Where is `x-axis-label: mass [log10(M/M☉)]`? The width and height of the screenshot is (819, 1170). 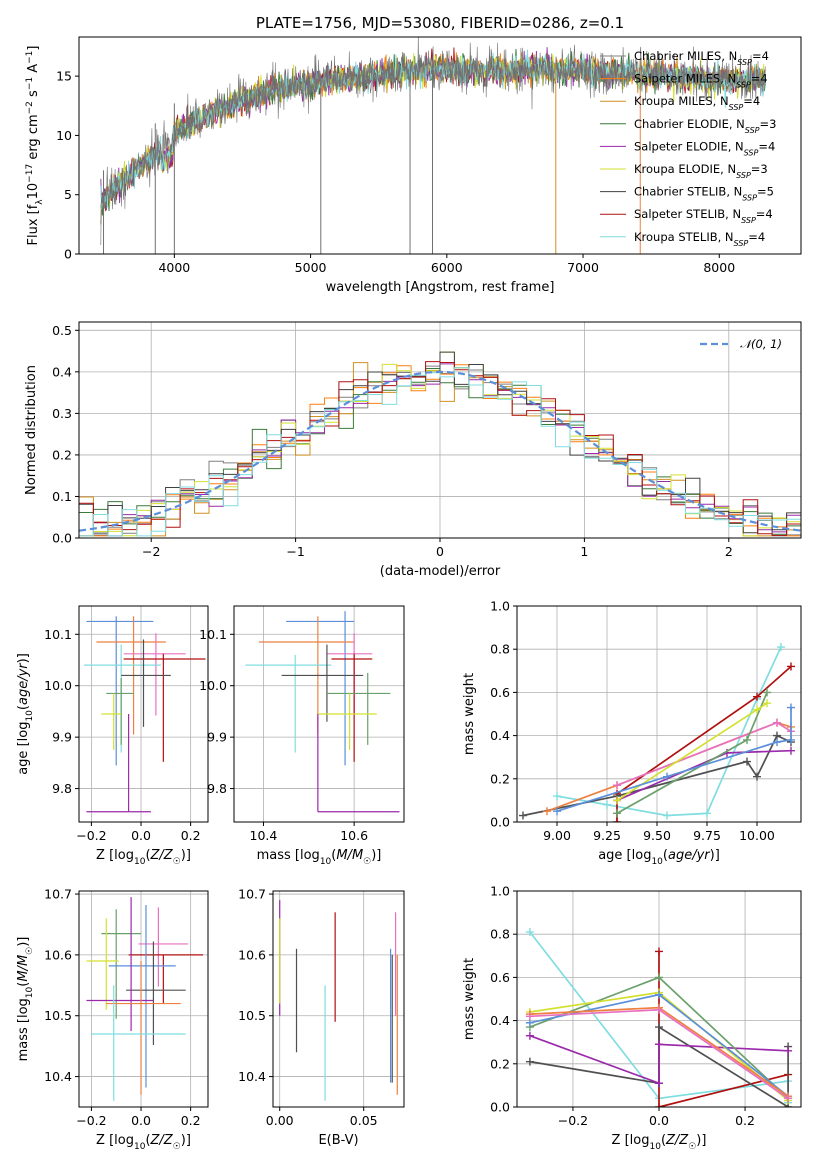
x-axis-label: mass [log10(M/M☉)] is located at coordinates (319, 857).